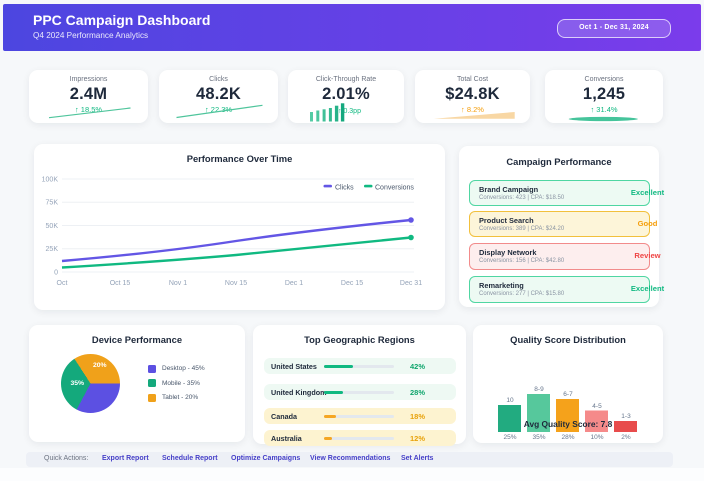  What do you see at coordinates (538, 437) in the screenshot?
I see `svg-text: 35%` at bounding box center [538, 437].